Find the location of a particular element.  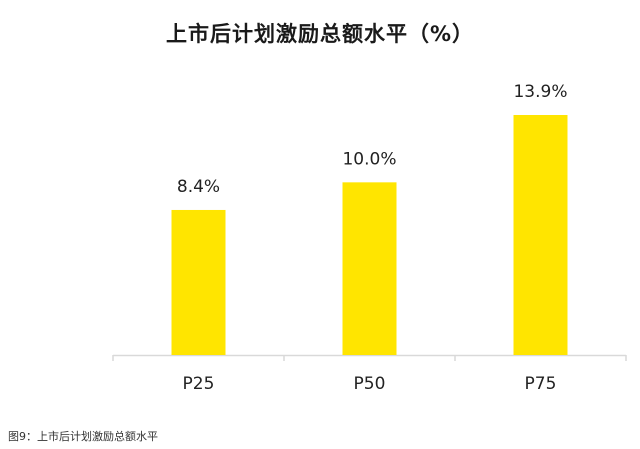

data-label-p75: 13.9% is located at coordinates (540, 92).